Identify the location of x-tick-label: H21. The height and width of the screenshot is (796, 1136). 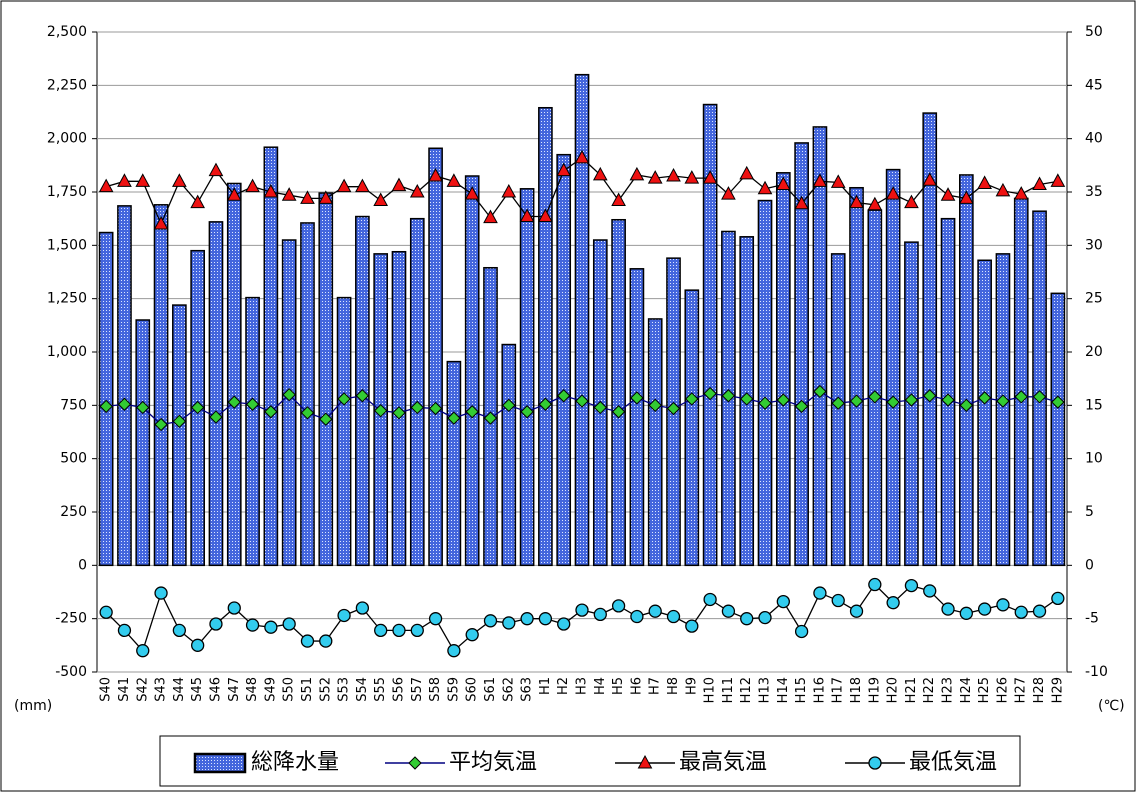
(911, 690).